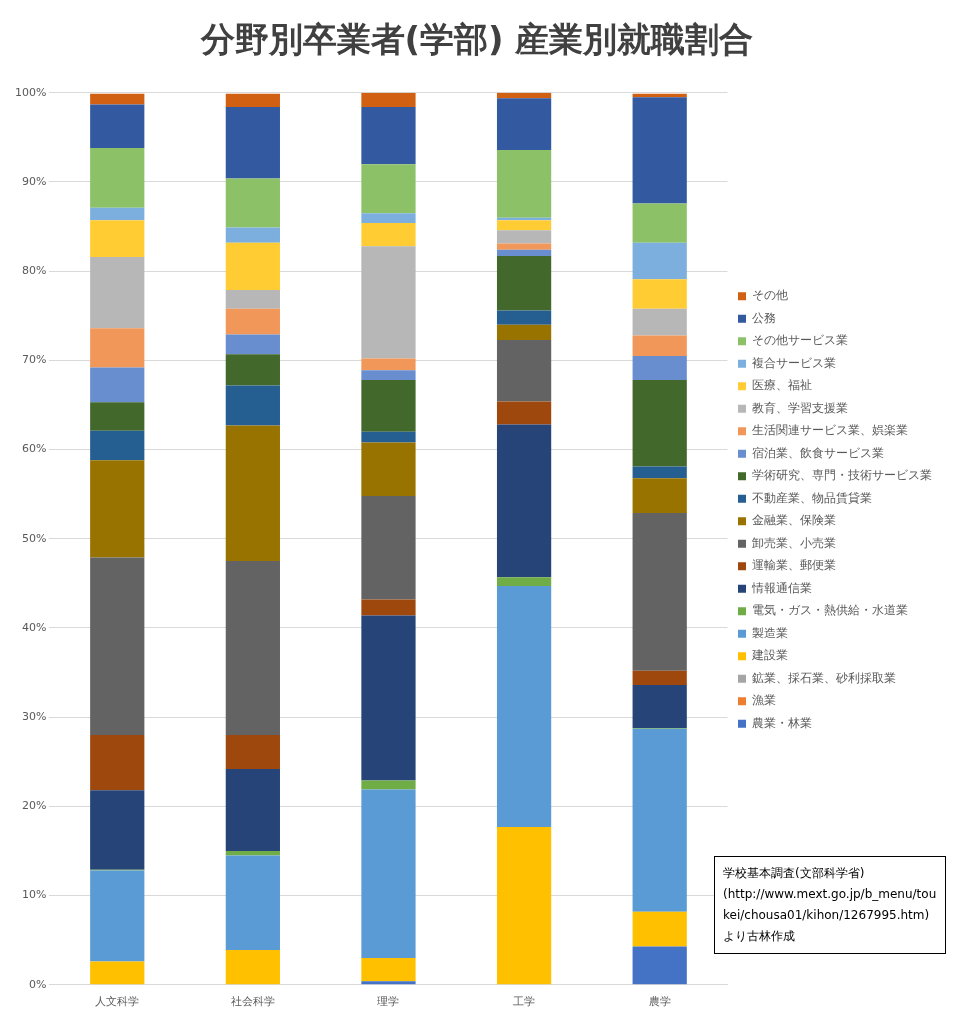 This screenshot has height=1024, width=960. Describe the element at coordinates (782, 722) in the screenshot. I see `legend-label: 農業・林業` at that location.